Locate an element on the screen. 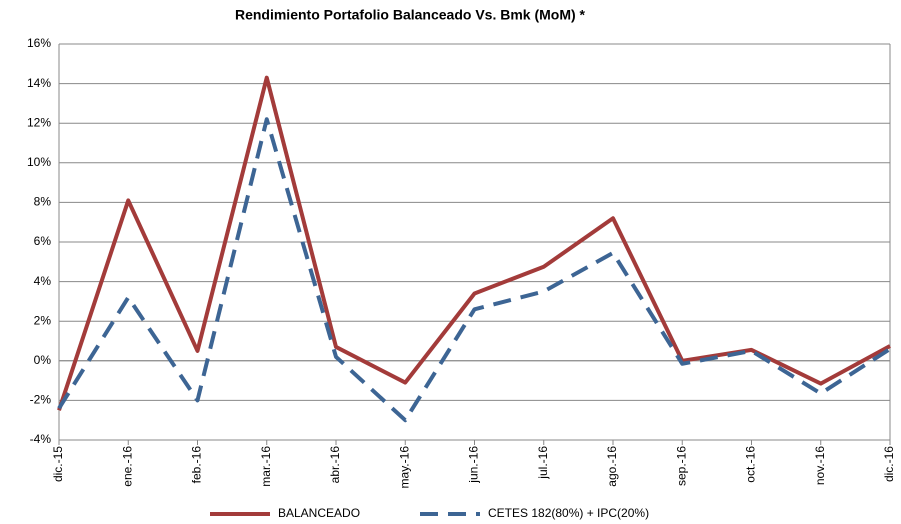  y-tick-label: 6% is located at coordinates (43, 241).